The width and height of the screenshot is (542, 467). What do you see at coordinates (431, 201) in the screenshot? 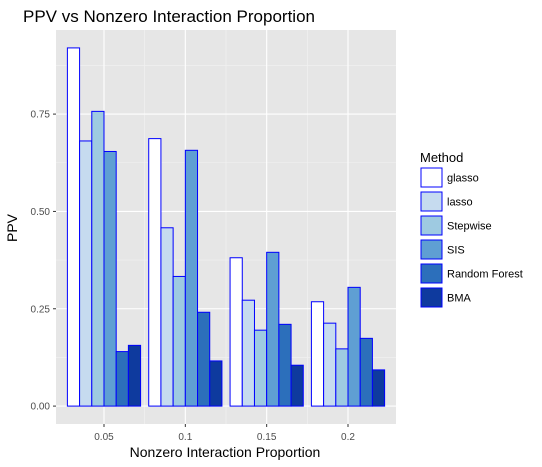
I see `legend-swatch-lasso` at bounding box center [431, 201].